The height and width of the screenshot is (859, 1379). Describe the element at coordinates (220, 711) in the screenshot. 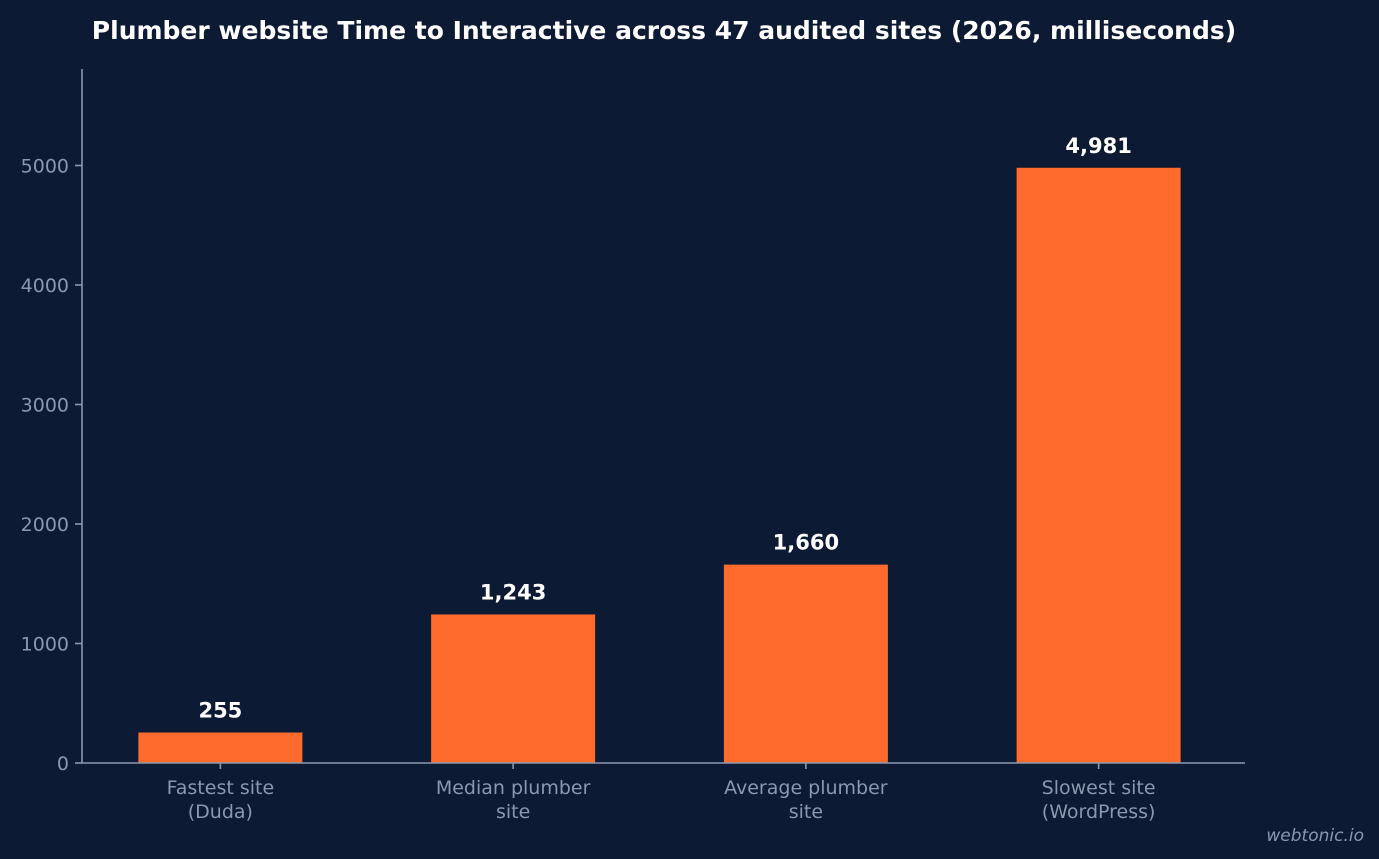

I see `bar-value-label: 255` at that location.